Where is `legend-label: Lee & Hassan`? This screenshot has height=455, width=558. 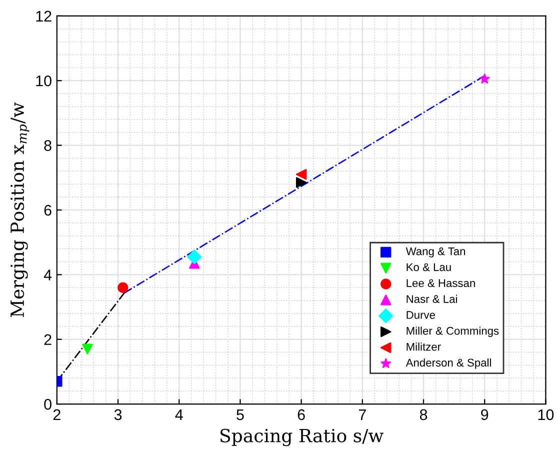 legend-label: Lee & Hassan is located at coordinates (440, 283).